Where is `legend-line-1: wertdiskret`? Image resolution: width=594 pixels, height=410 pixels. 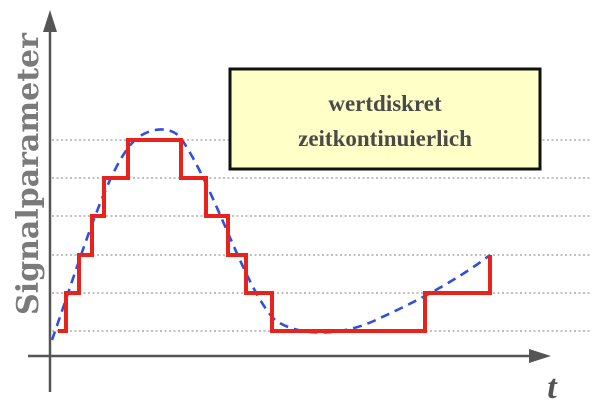
legend-line-1: wertdiskret is located at coordinates (385, 103).